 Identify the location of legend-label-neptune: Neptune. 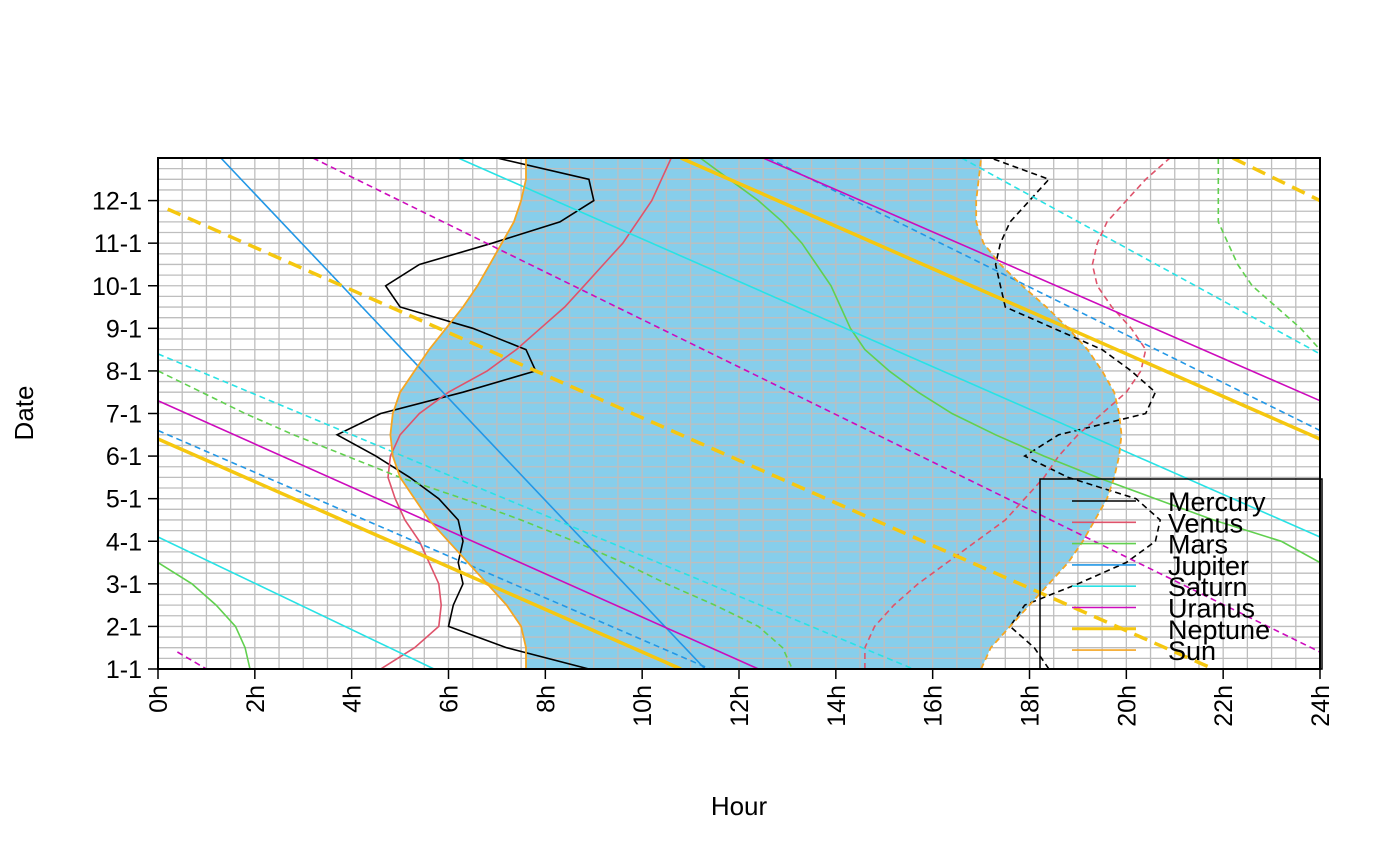
(1219, 630).